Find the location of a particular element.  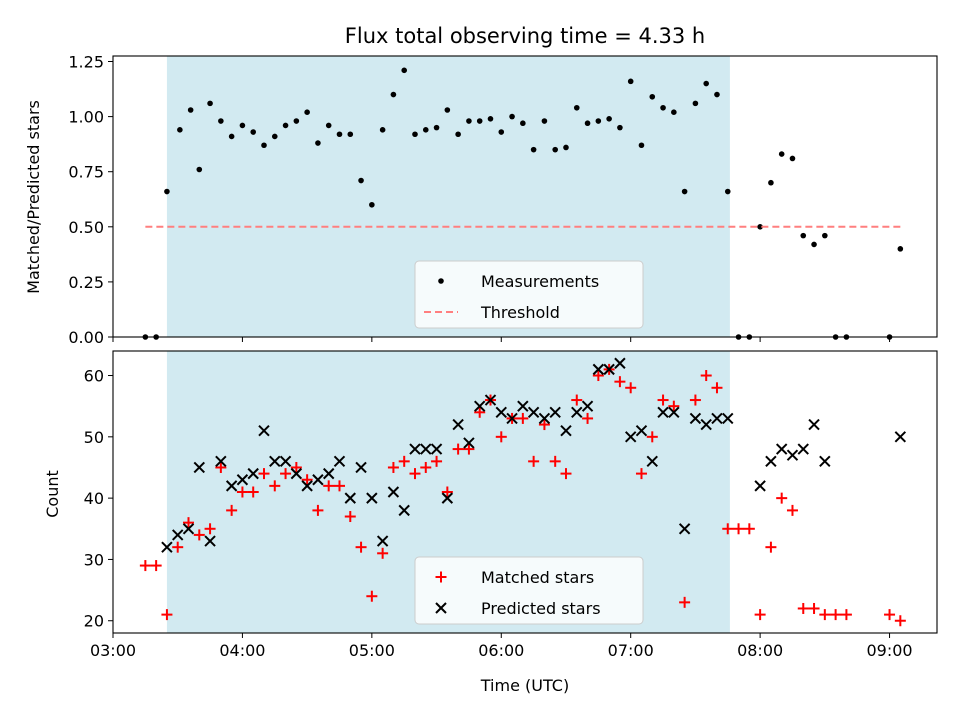

ratio-y-tick-label: 0.75 is located at coordinates (86, 172).